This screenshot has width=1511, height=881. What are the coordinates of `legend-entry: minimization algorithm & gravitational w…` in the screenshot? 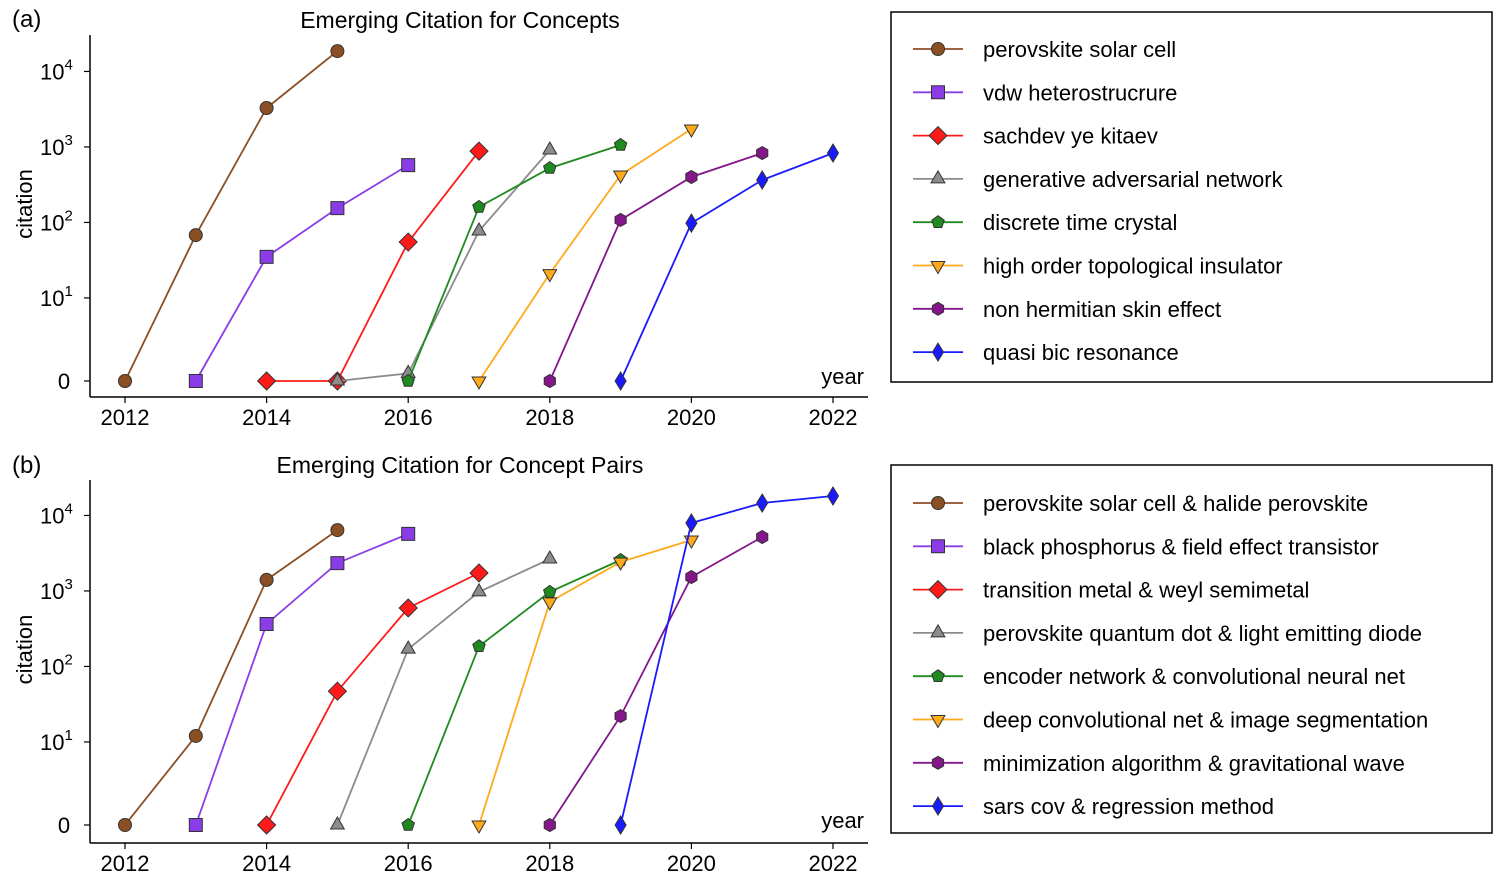 It's located at (1159, 763).